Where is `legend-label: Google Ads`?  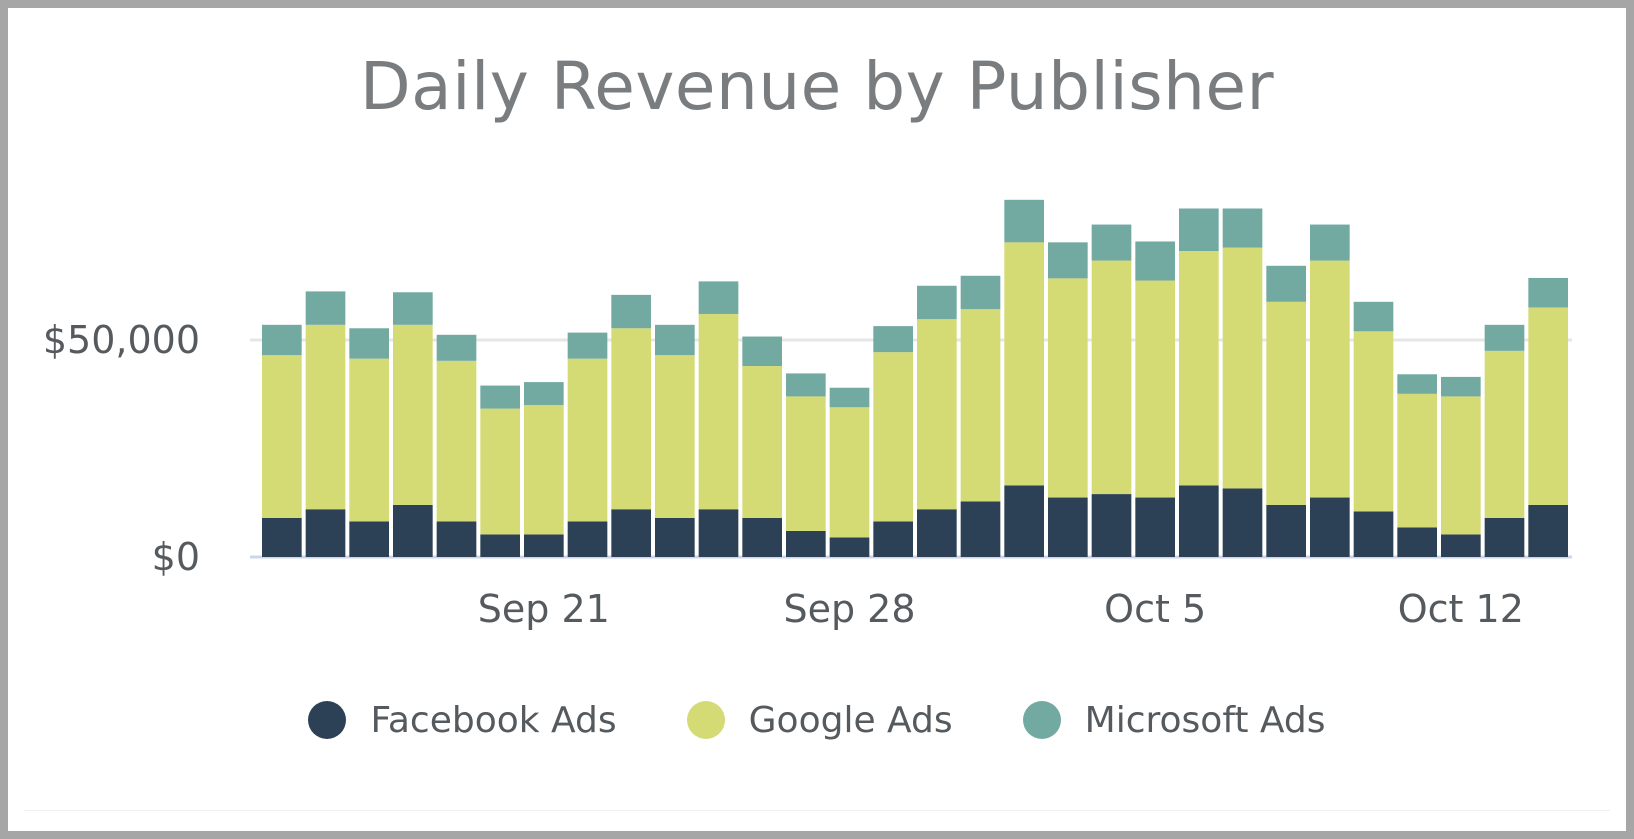 legend-label: Google Ads is located at coordinates (850, 720).